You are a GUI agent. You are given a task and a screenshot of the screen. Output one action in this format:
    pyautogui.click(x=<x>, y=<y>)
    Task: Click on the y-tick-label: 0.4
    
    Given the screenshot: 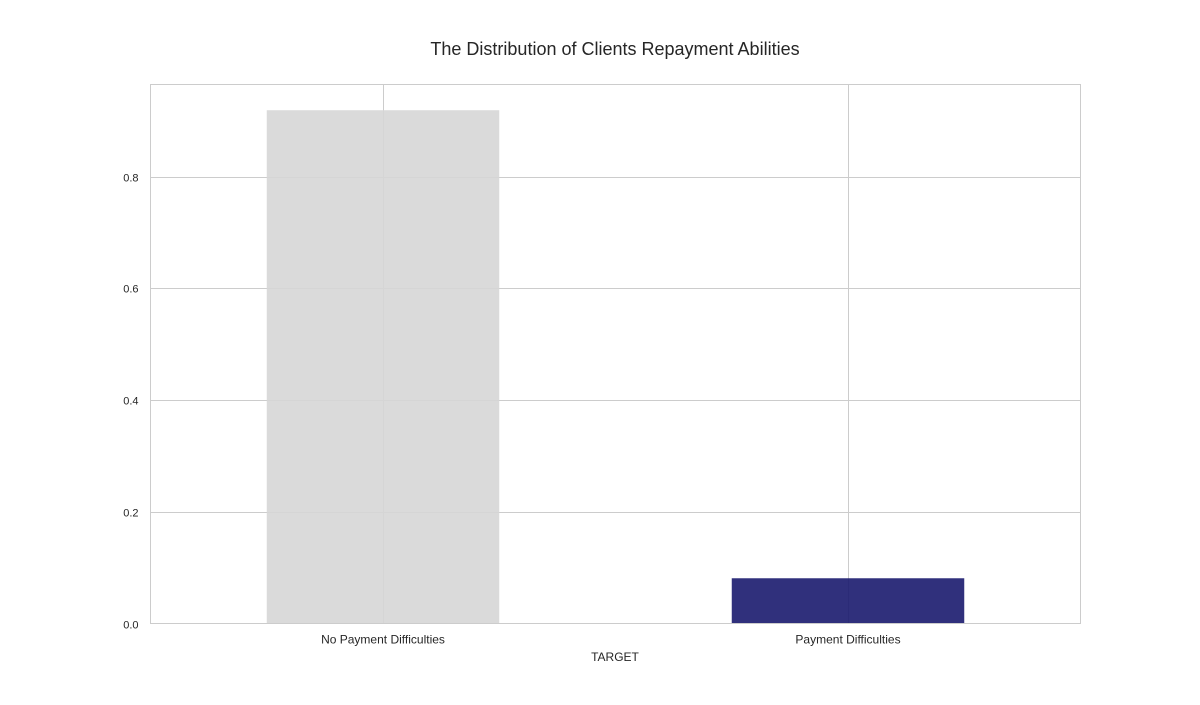 What is the action you would take?
    pyautogui.click(x=130, y=402)
    